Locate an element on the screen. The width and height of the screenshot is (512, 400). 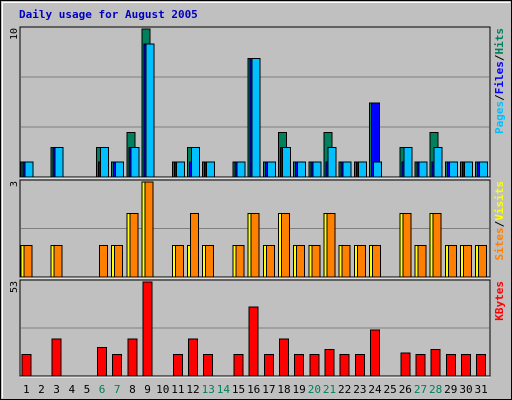
day-label-30: 30 is located at coordinates (465, 389).